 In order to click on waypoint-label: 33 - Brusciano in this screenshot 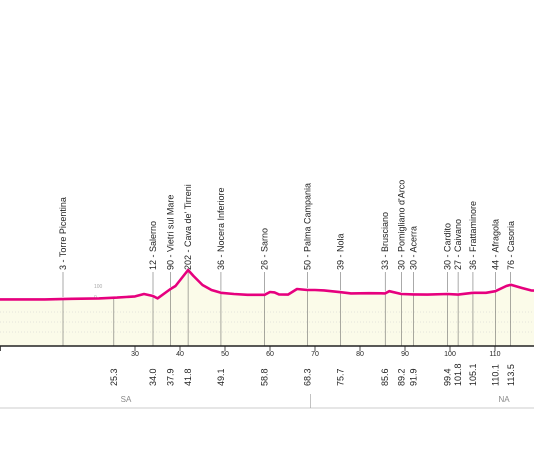, I will do `click(385, 241)`.